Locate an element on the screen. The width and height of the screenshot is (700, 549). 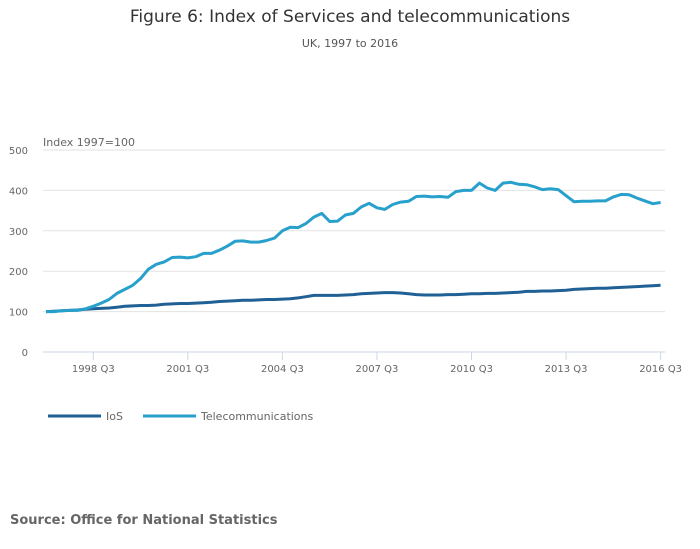
y-axis-label: Index 1997=100 is located at coordinates (89, 142).